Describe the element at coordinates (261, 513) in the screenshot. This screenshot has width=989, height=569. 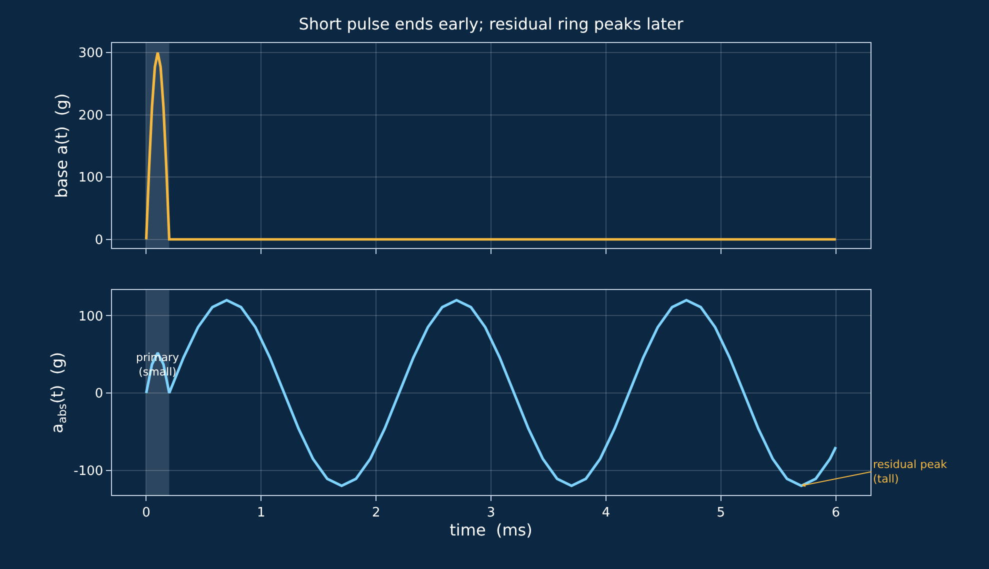
I see `x-tick-label: 1` at that location.